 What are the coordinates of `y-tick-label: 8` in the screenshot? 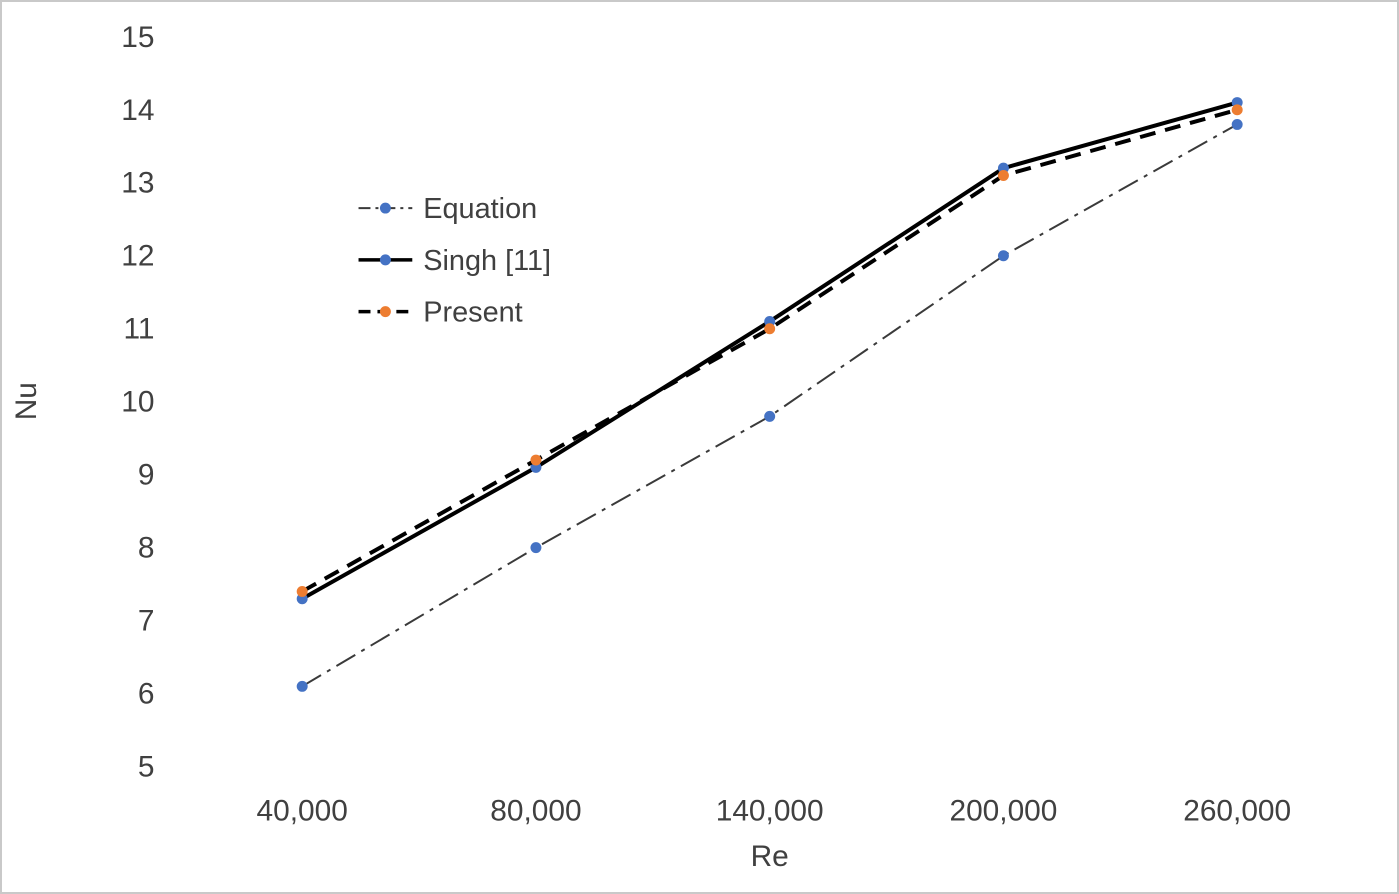 It's located at (146, 548).